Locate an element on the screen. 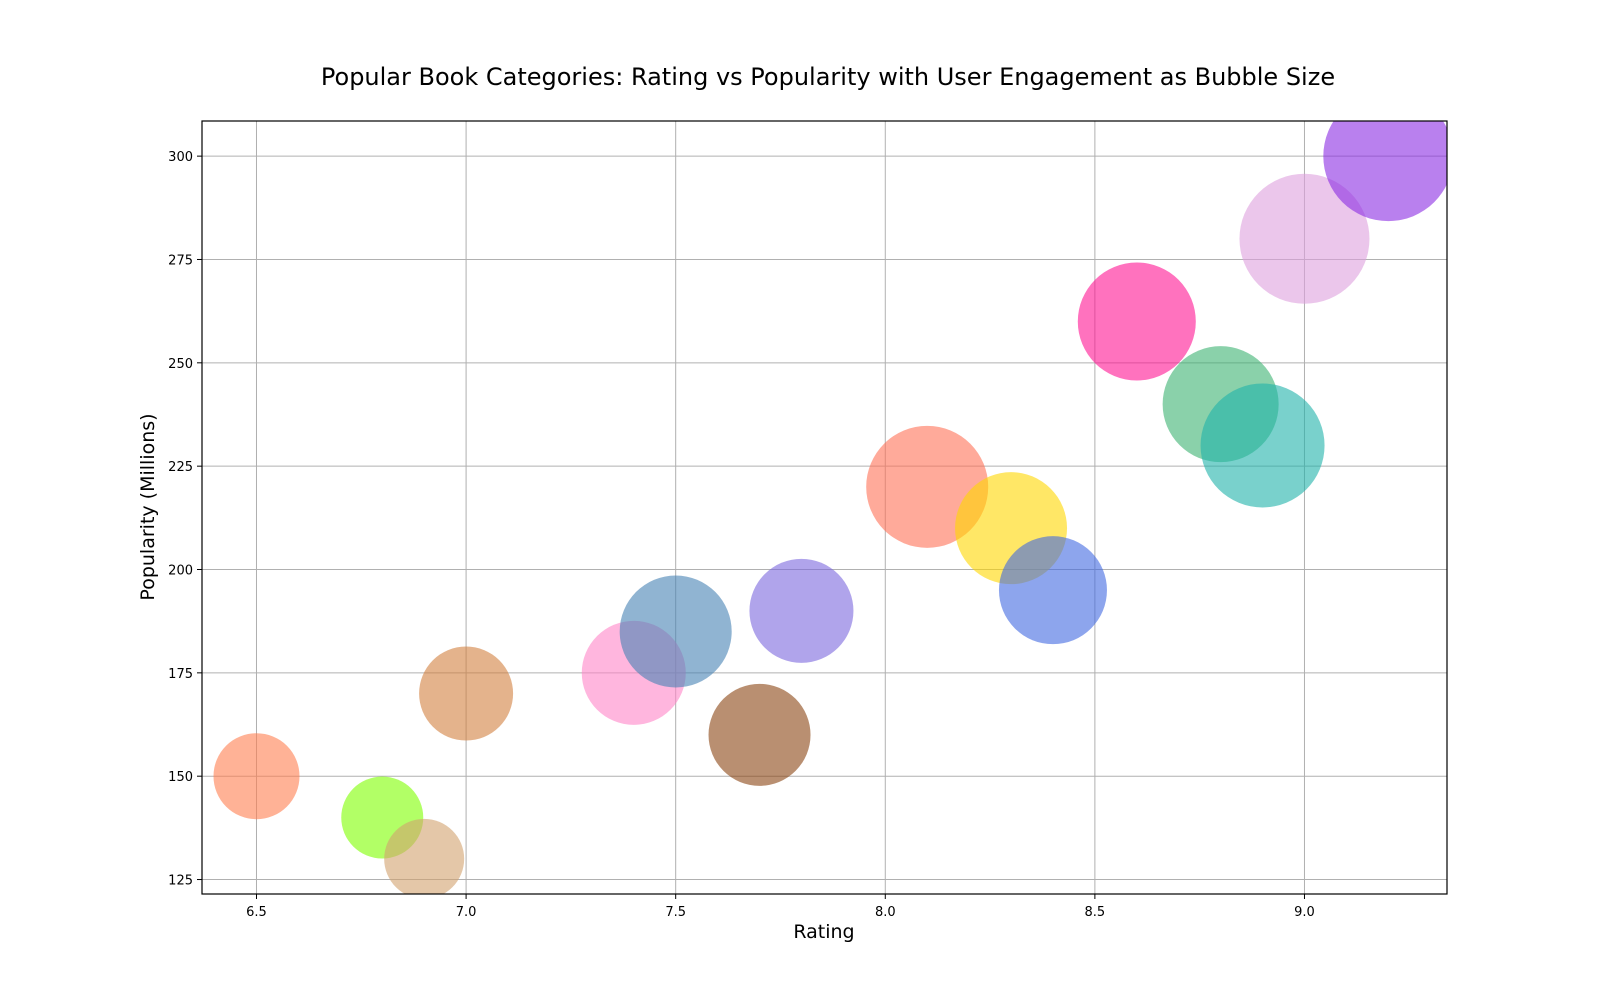 This screenshot has height=1000, width=1600. x-tick-label: 7.0 is located at coordinates (466, 912).